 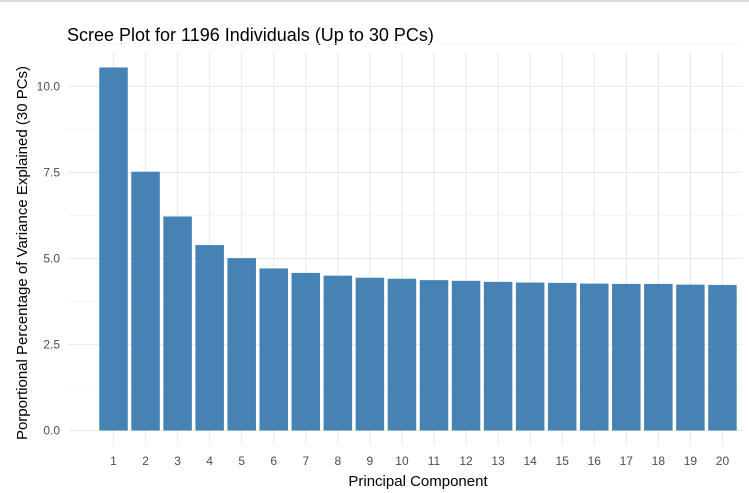 What do you see at coordinates (273, 461) in the screenshot?
I see `x-tick-label: 6` at bounding box center [273, 461].